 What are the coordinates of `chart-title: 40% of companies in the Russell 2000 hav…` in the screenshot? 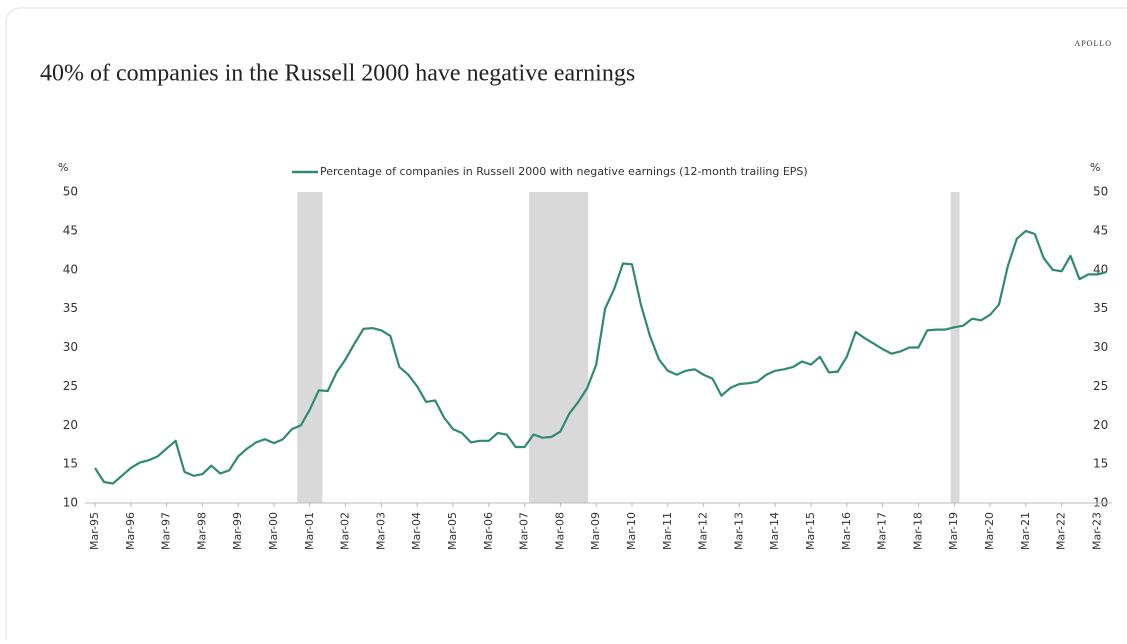 It's located at (337, 74).